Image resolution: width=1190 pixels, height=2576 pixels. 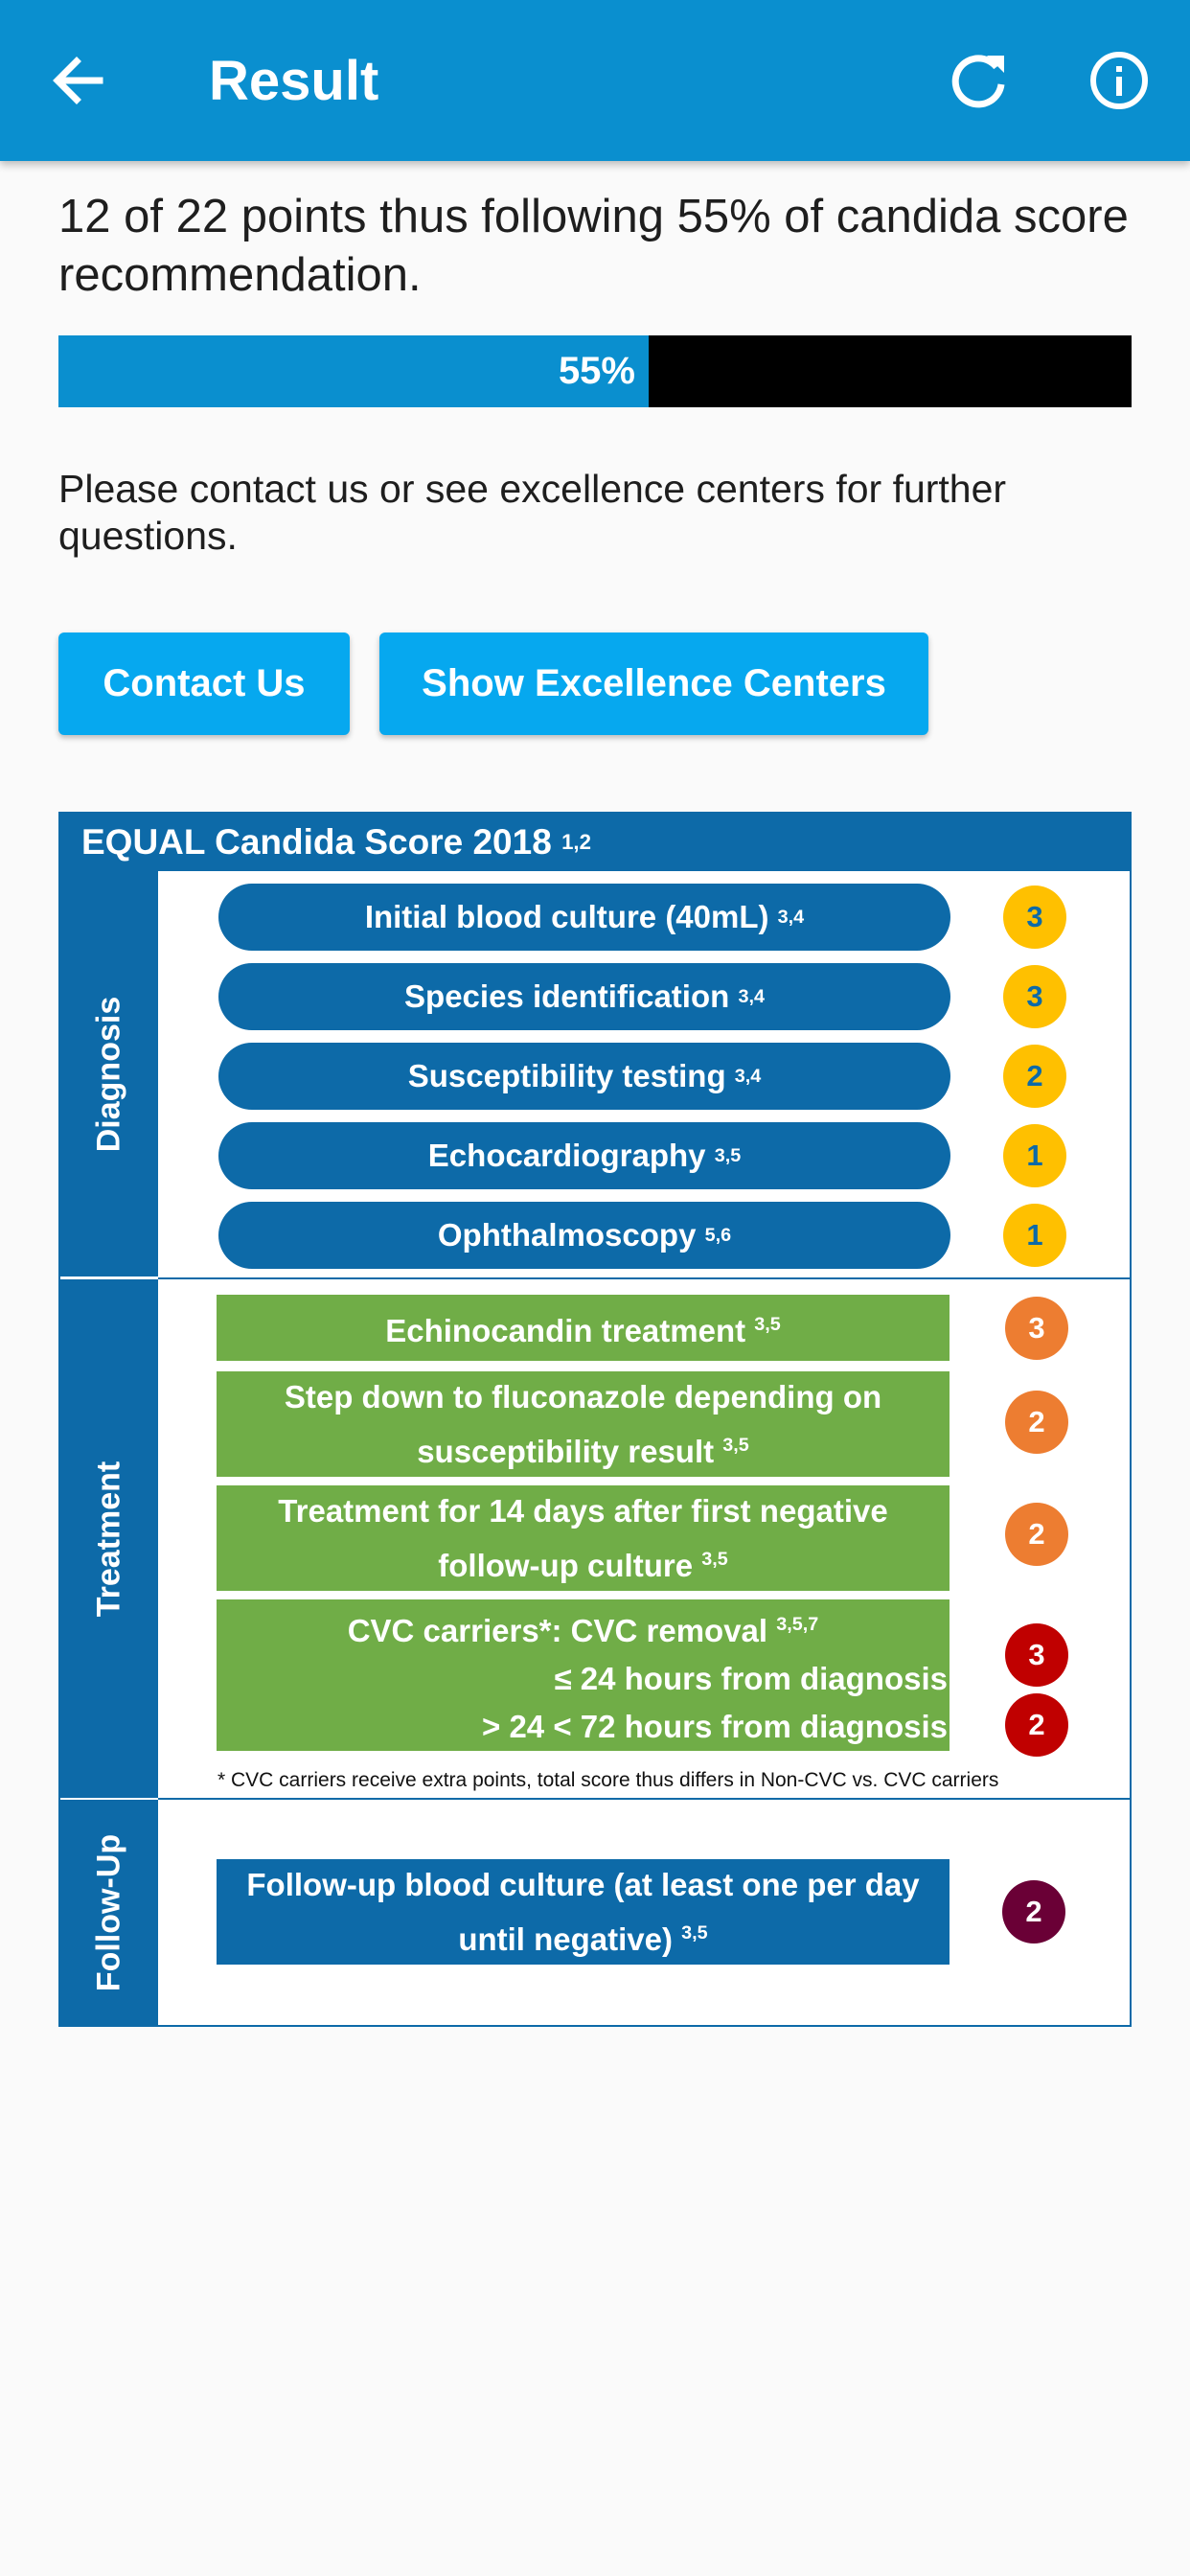 I want to click on item-text: Step down to fluconazole depending on, so click(x=583, y=1396).